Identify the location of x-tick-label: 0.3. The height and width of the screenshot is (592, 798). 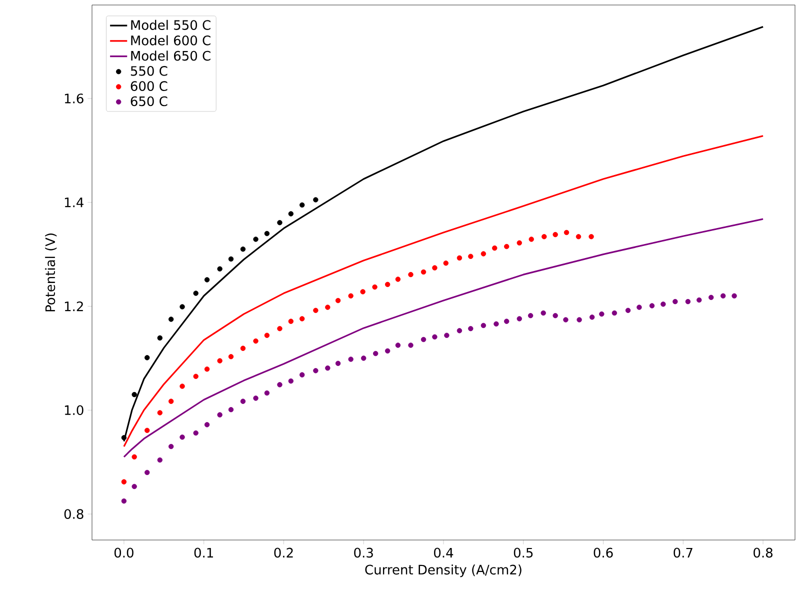
(363, 553).